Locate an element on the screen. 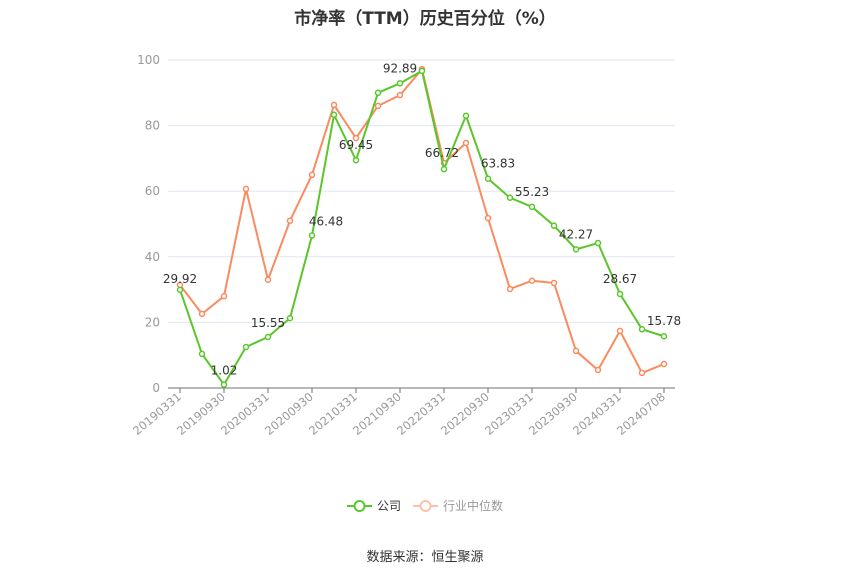  legend-label-company: 公司 is located at coordinates (388, 506).